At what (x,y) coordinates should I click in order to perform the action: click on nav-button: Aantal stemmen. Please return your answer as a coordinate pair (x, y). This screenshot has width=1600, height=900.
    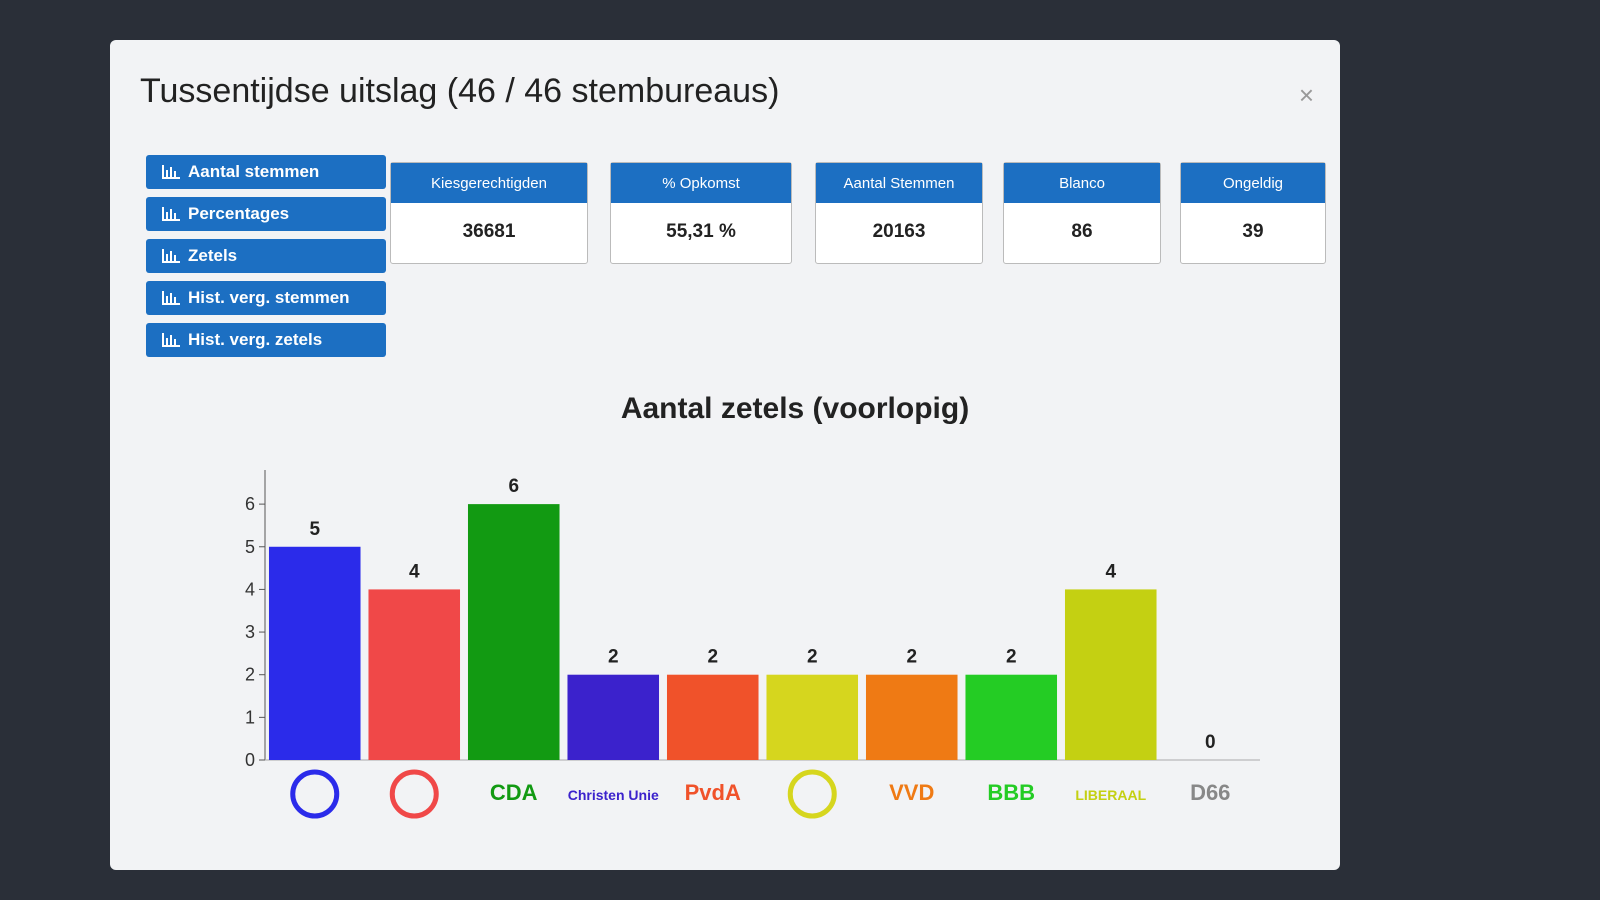
    Looking at the image, I should click on (266, 172).